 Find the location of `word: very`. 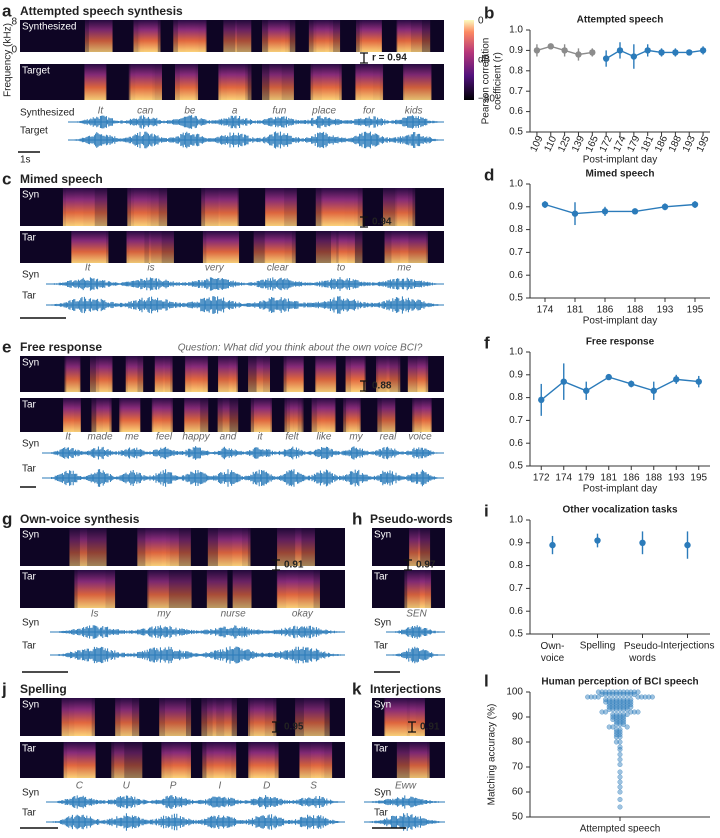

word: very is located at coordinates (215, 268).